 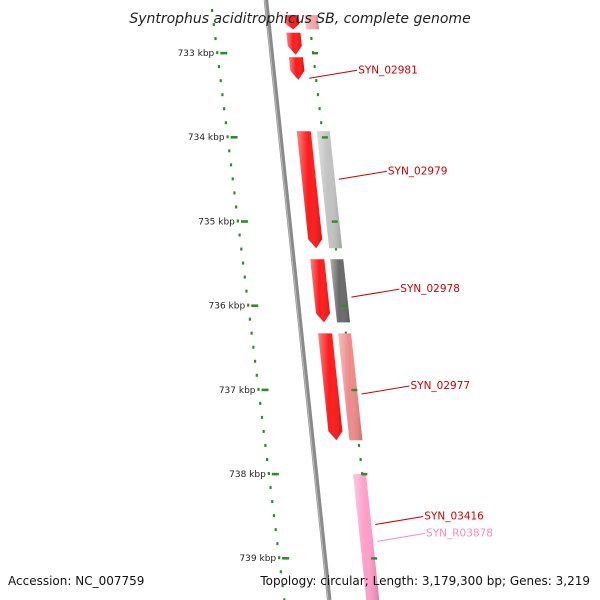 What do you see at coordinates (216, 222) in the screenshot?
I see `tick-label: 735 kbp` at bounding box center [216, 222].